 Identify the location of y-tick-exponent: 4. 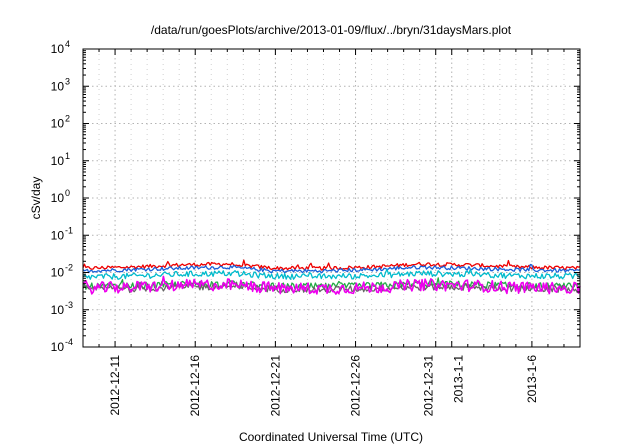
(67, 44).